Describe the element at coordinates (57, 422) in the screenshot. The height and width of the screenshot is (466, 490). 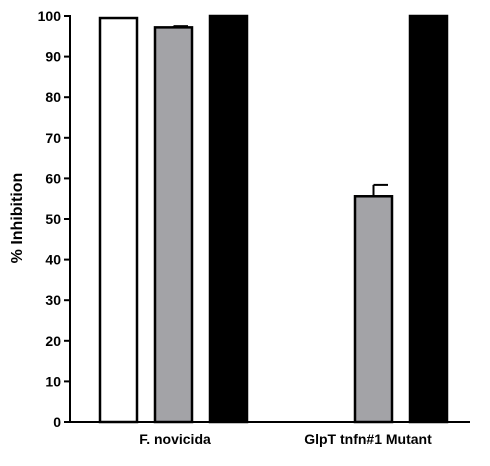
I see `y-tick-label: 0` at that location.